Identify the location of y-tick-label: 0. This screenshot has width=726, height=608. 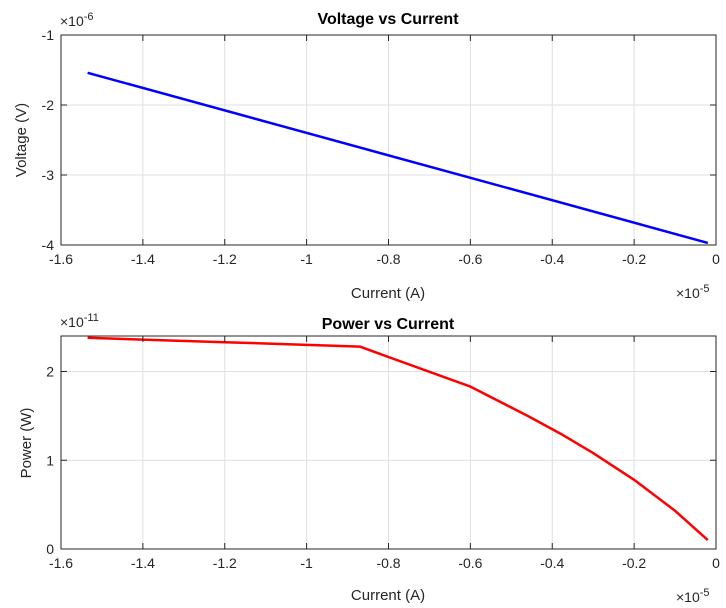
(50, 549).